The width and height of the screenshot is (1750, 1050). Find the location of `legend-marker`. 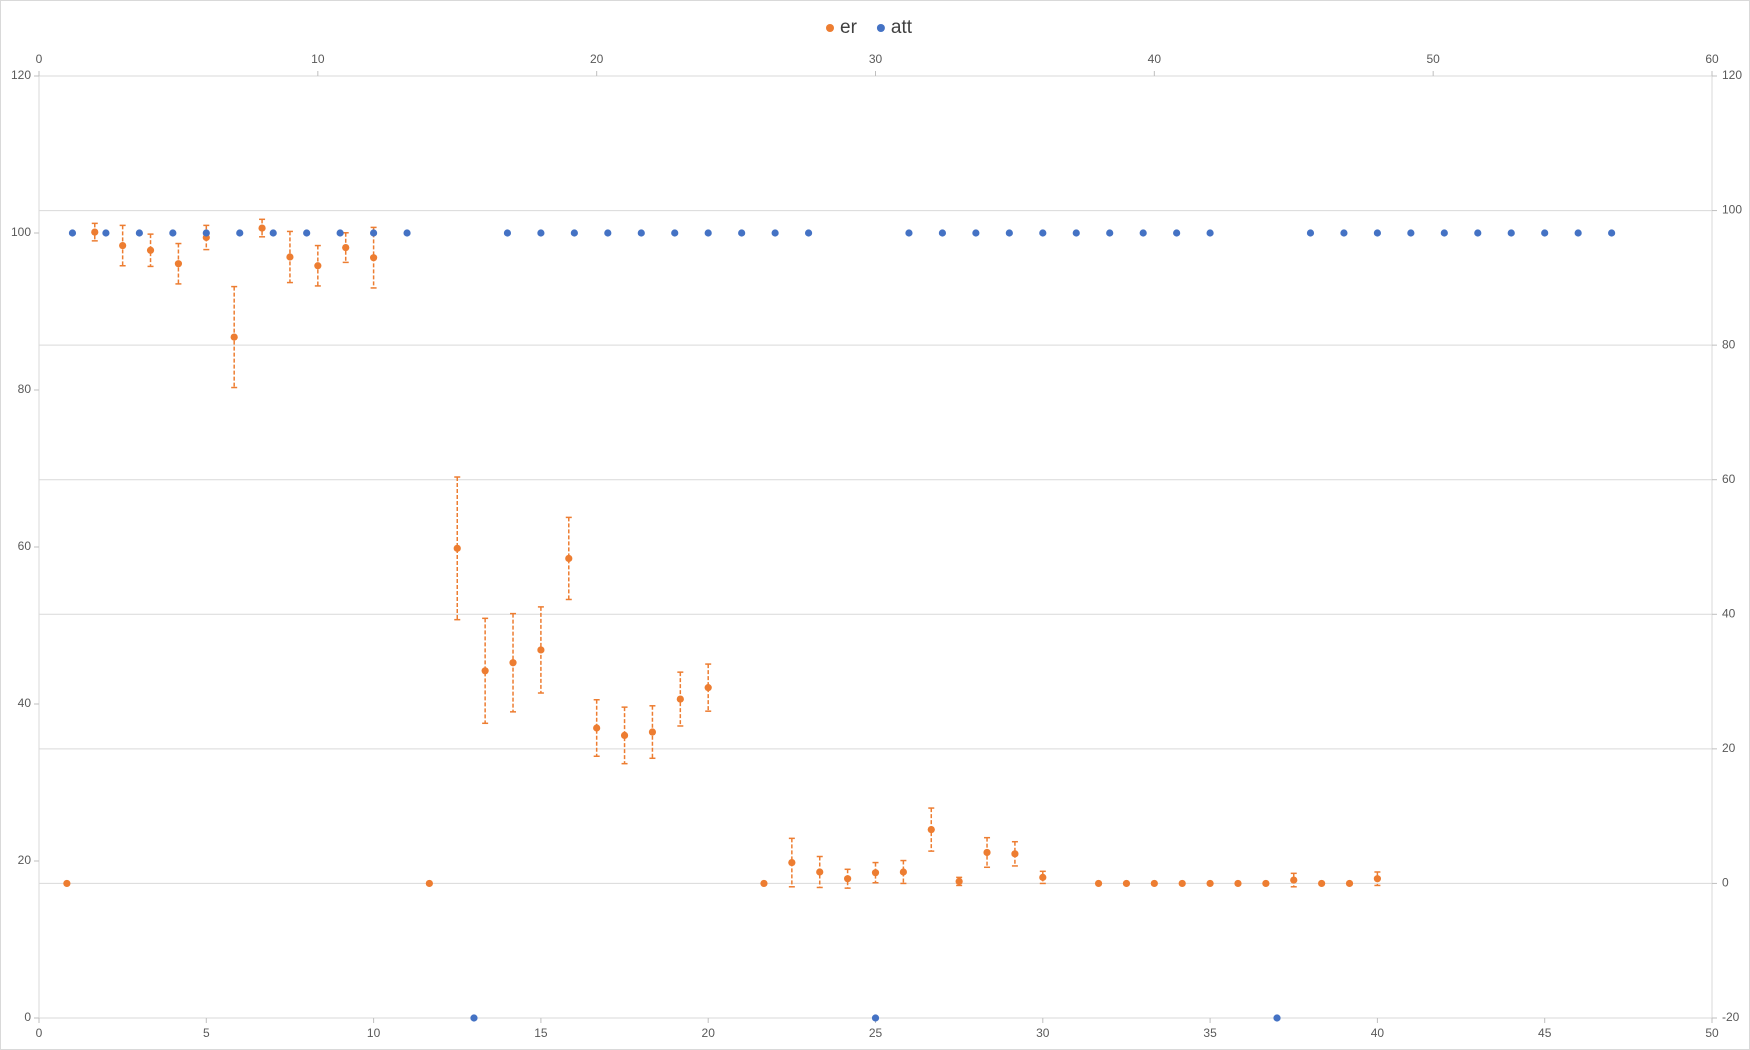

legend-marker is located at coordinates (830, 28).